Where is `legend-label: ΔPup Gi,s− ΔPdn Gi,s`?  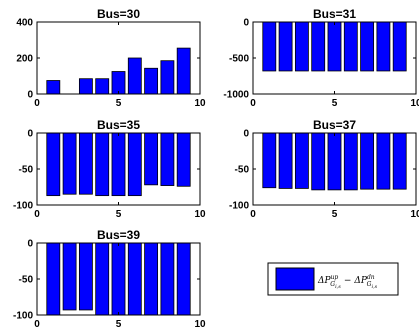
legend-label: ΔPup Gi,s− ΔPdn Gi,s is located at coordinates (347, 282).